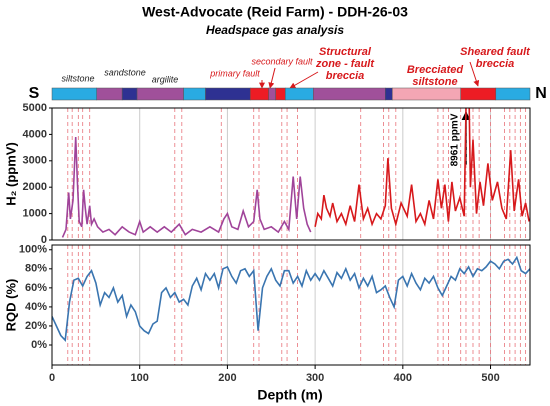 This screenshot has width=550, height=406. What do you see at coordinates (315, 378) in the screenshot?
I see `x-tick-label: 300` at bounding box center [315, 378].